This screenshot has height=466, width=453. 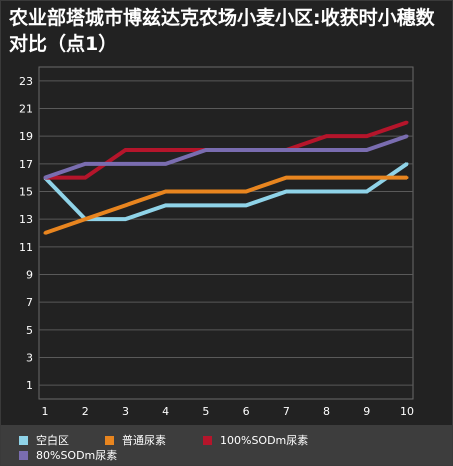 What do you see at coordinates (45, 411) in the screenshot?
I see `x-tick-label: 1` at bounding box center [45, 411].